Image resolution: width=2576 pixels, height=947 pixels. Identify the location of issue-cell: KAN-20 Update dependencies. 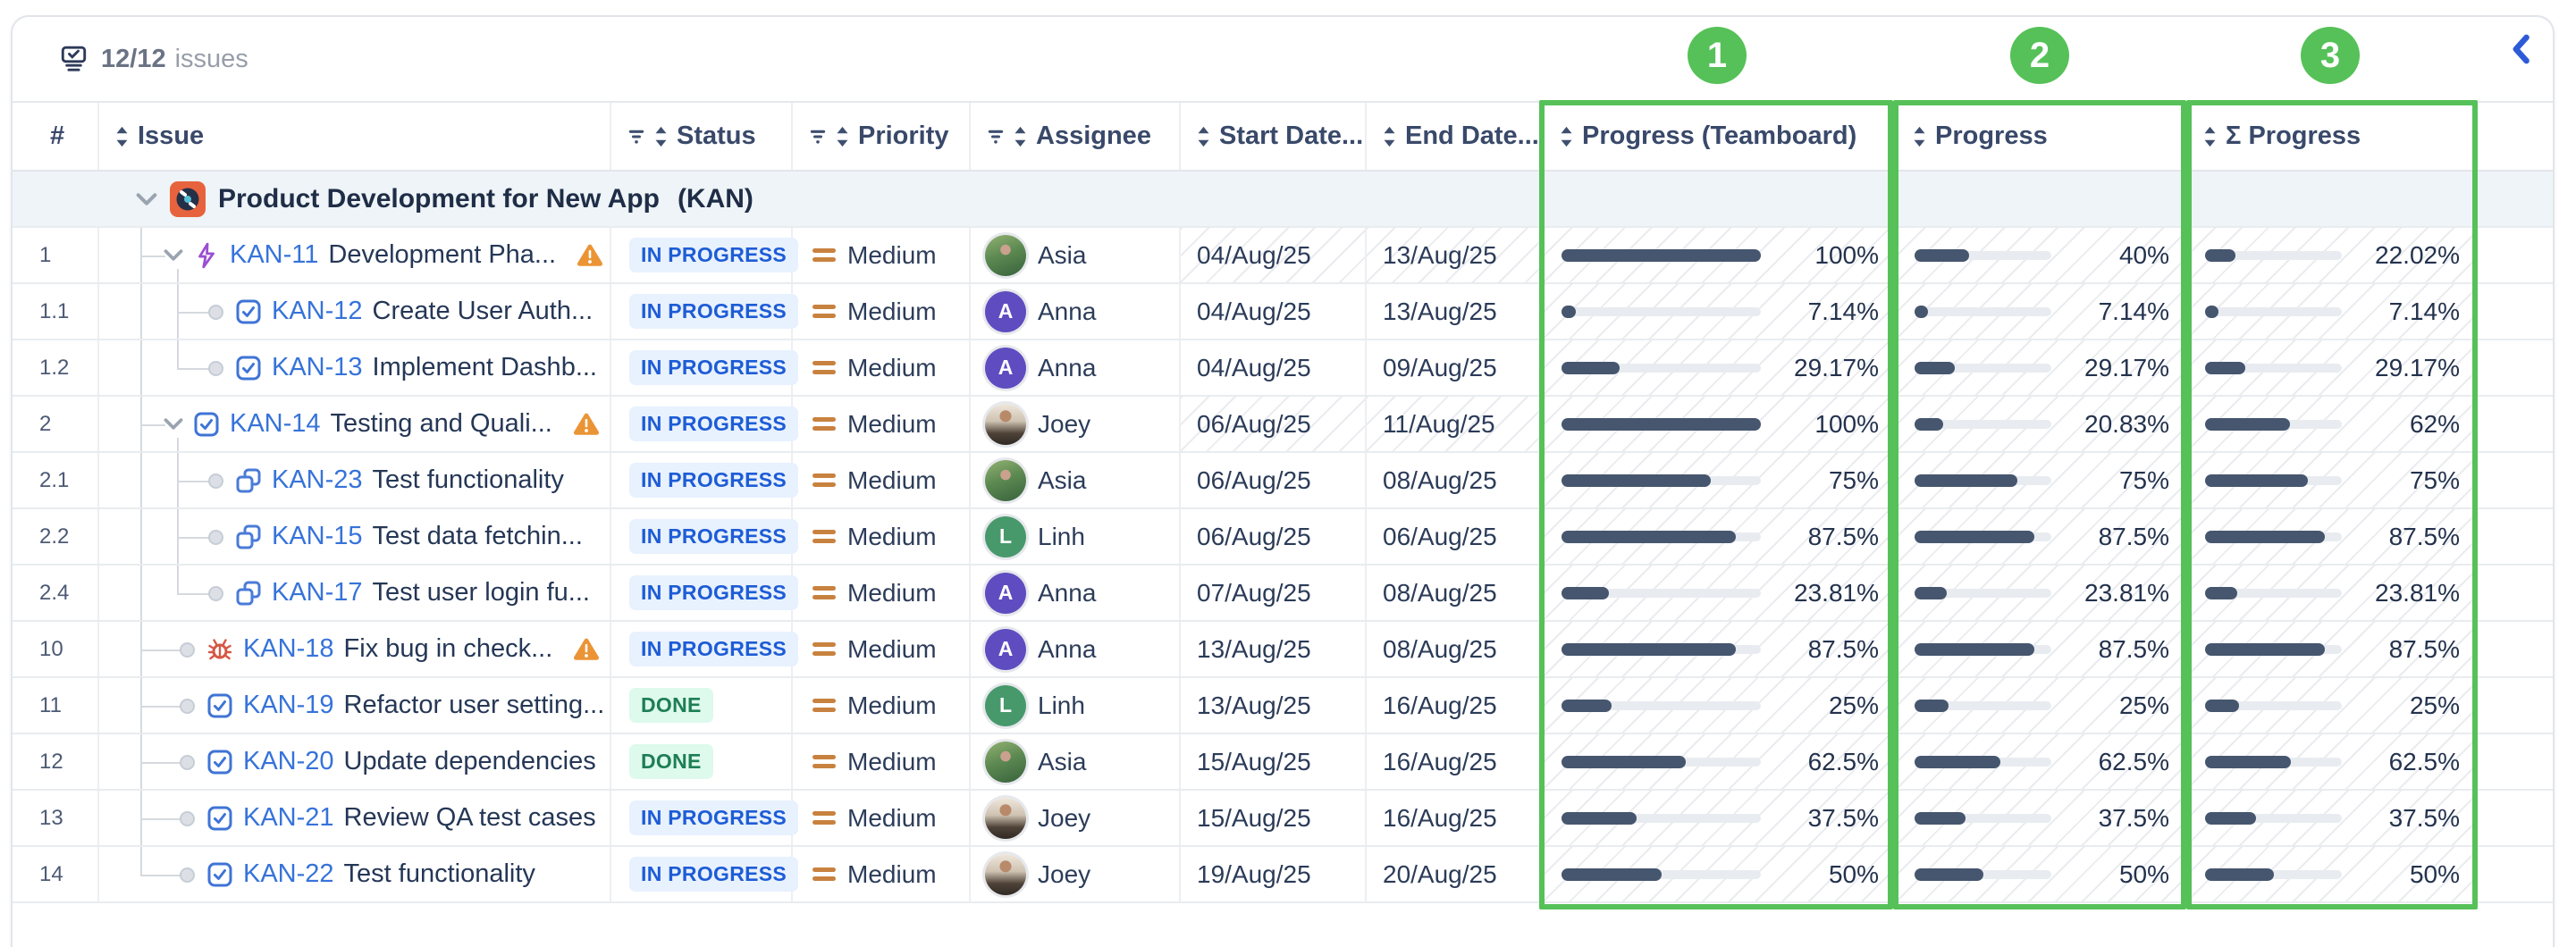
(355, 761).